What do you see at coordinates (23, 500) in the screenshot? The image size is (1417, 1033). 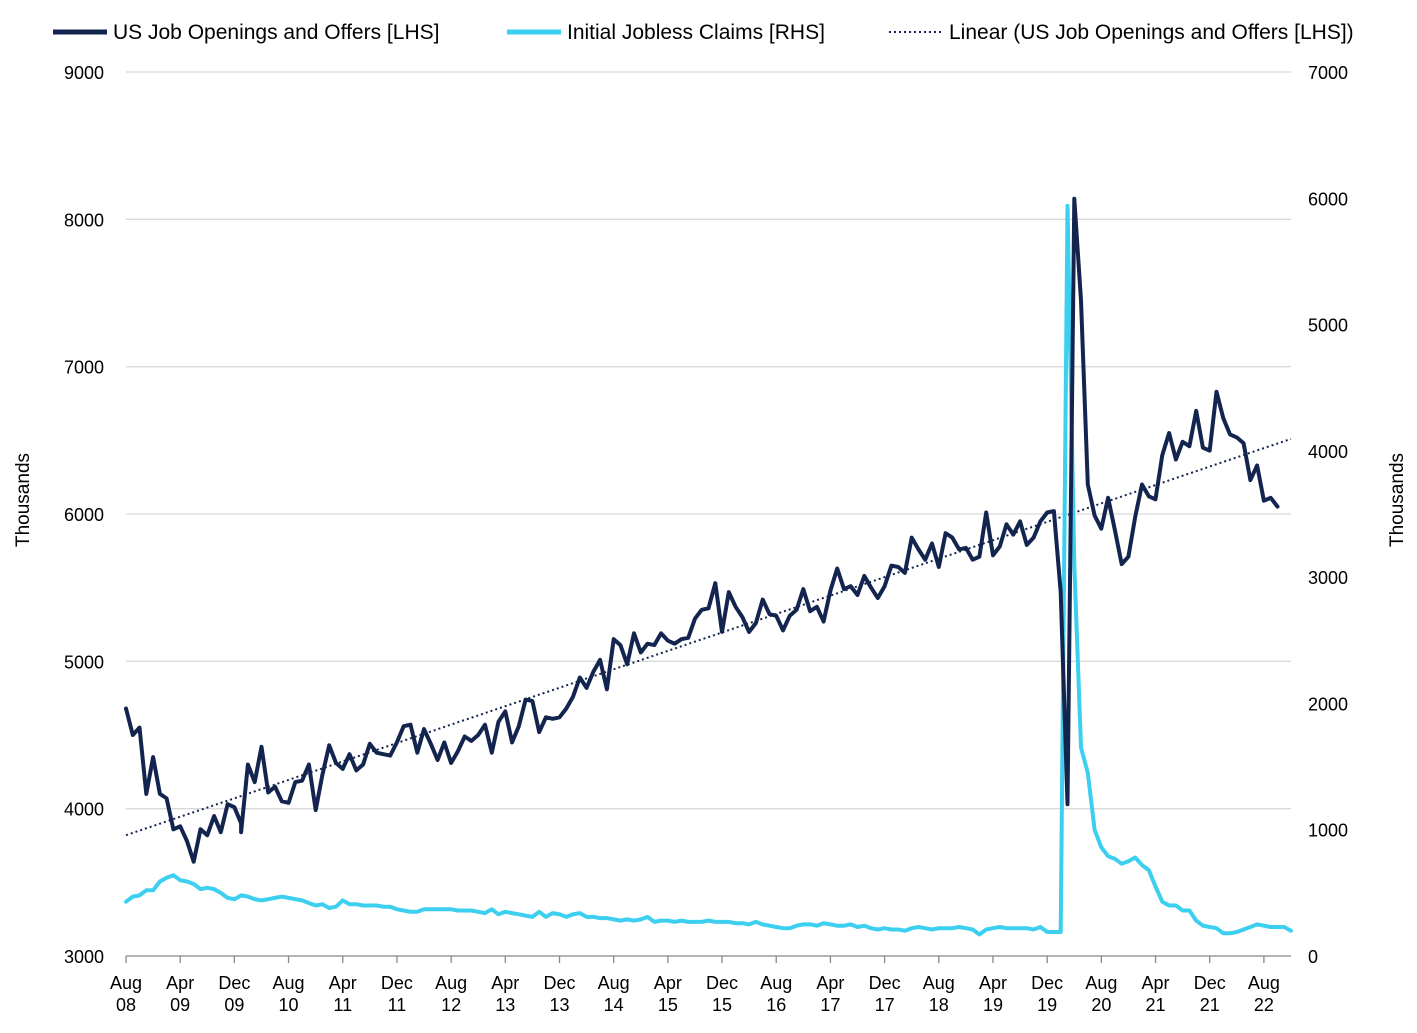 I see `left-axis-title: Thousands` at bounding box center [23, 500].